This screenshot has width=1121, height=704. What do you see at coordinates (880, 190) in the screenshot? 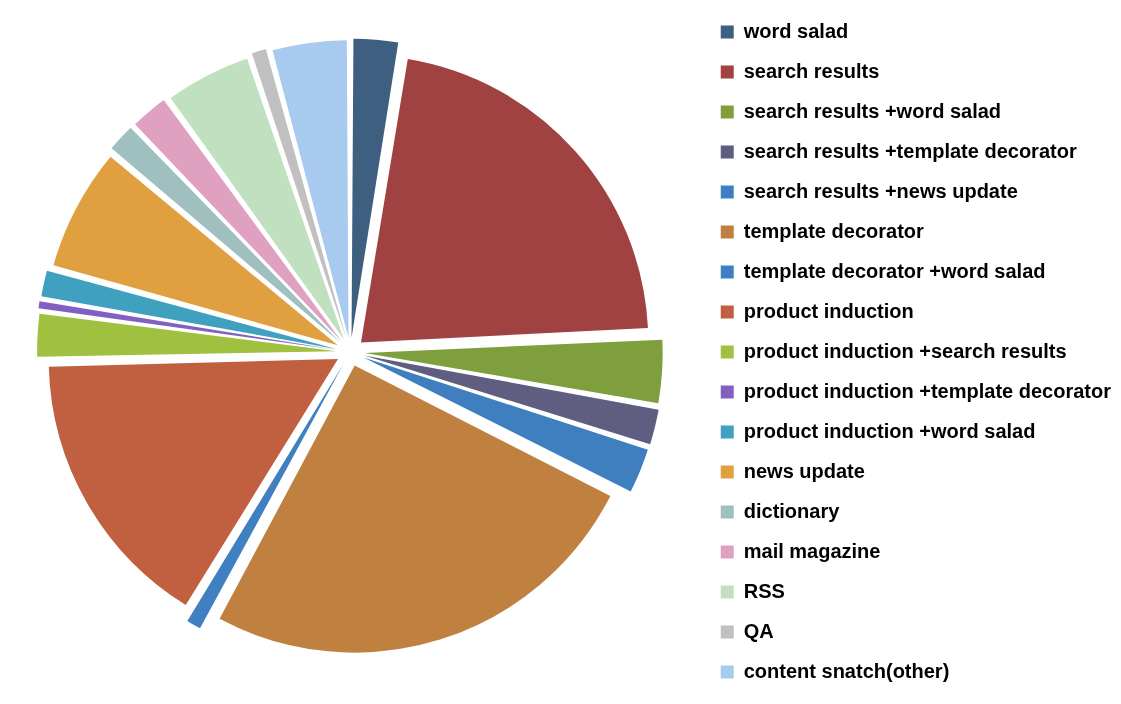
I see `legend-label: search results +news update` at bounding box center [880, 190].